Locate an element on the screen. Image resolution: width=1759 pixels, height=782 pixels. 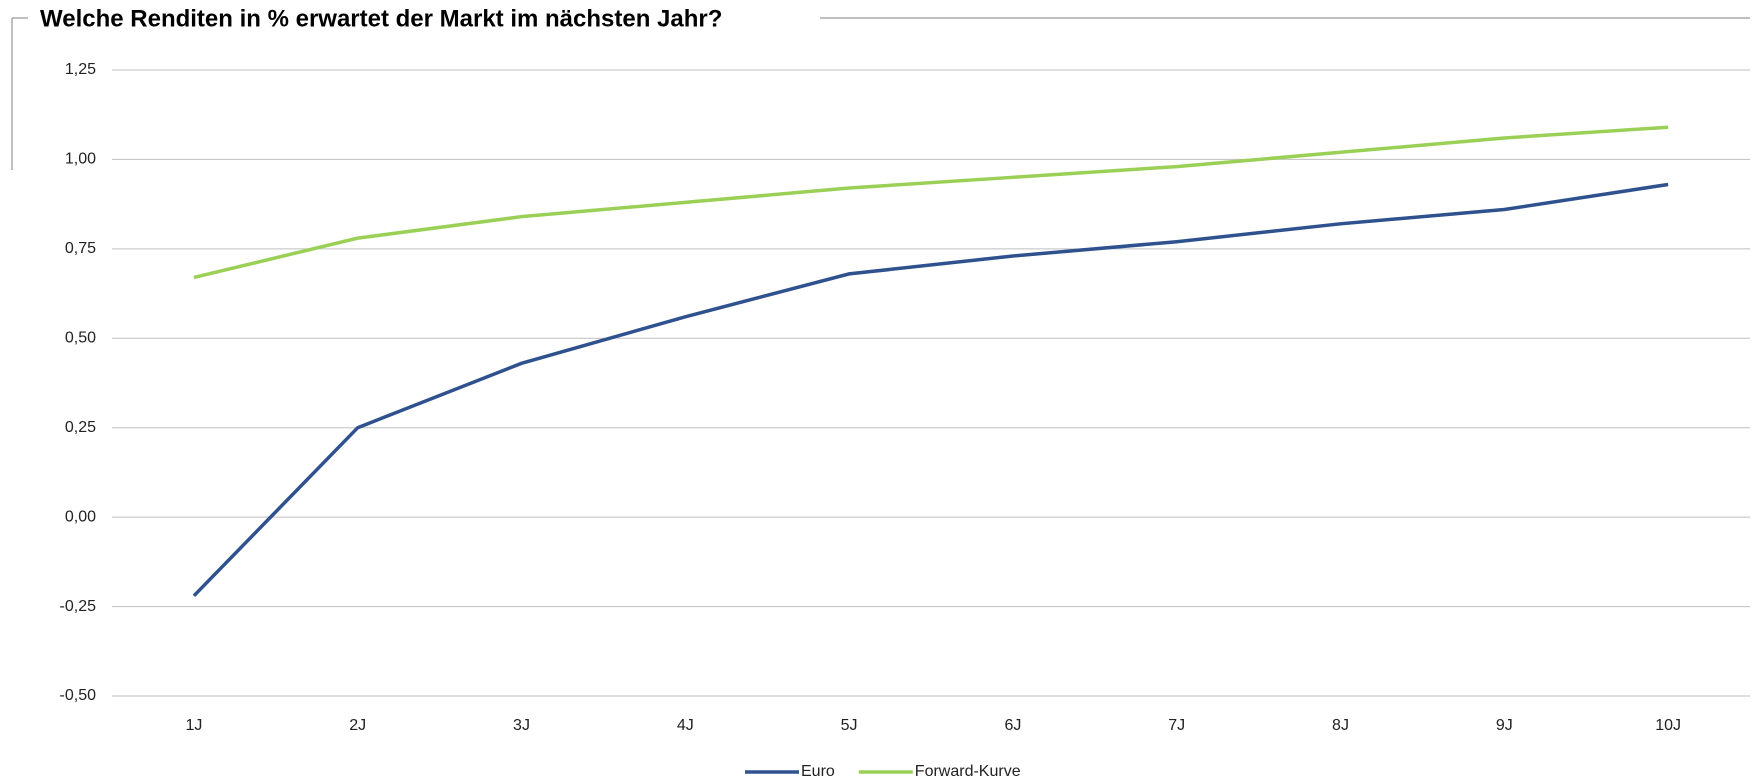
y-tick-label: 1,00 is located at coordinates (80, 159).